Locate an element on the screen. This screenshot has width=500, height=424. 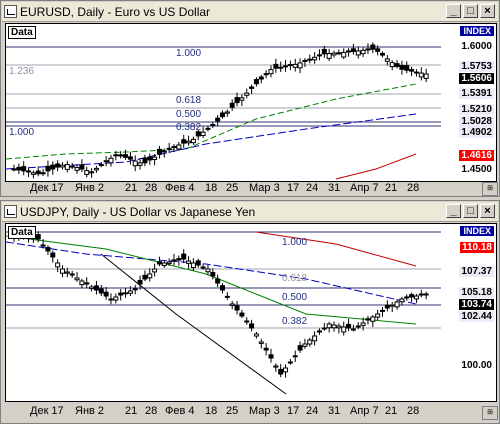
eurusd-title: EURUSD, Daily - Euro vs US Dollar is located at coordinates (115, 11).